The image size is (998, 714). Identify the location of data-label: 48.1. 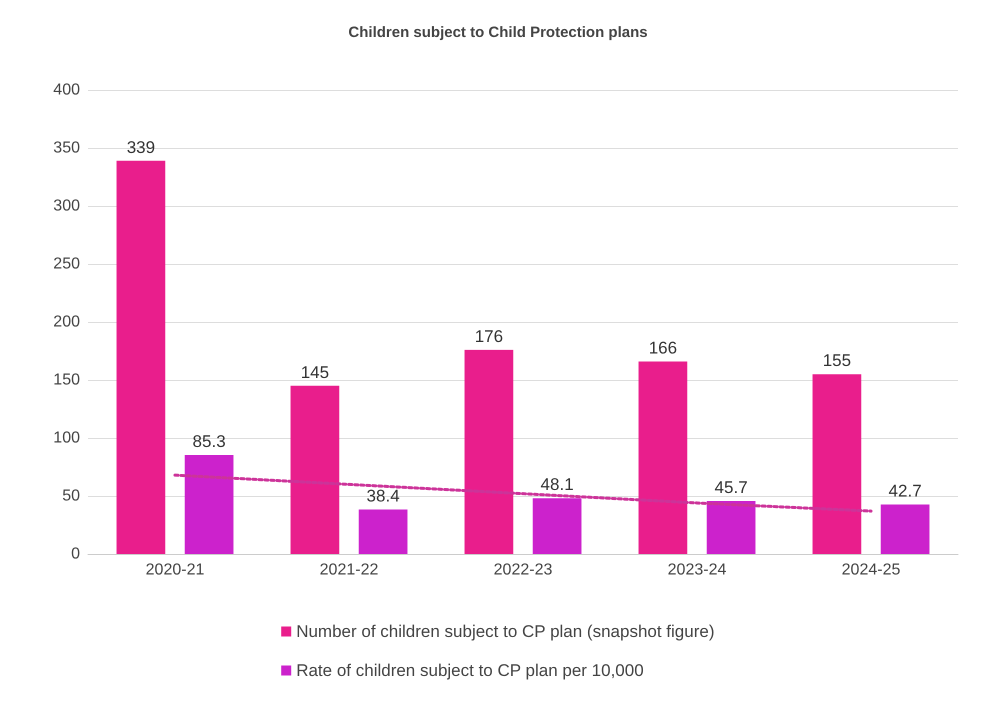
(557, 484).